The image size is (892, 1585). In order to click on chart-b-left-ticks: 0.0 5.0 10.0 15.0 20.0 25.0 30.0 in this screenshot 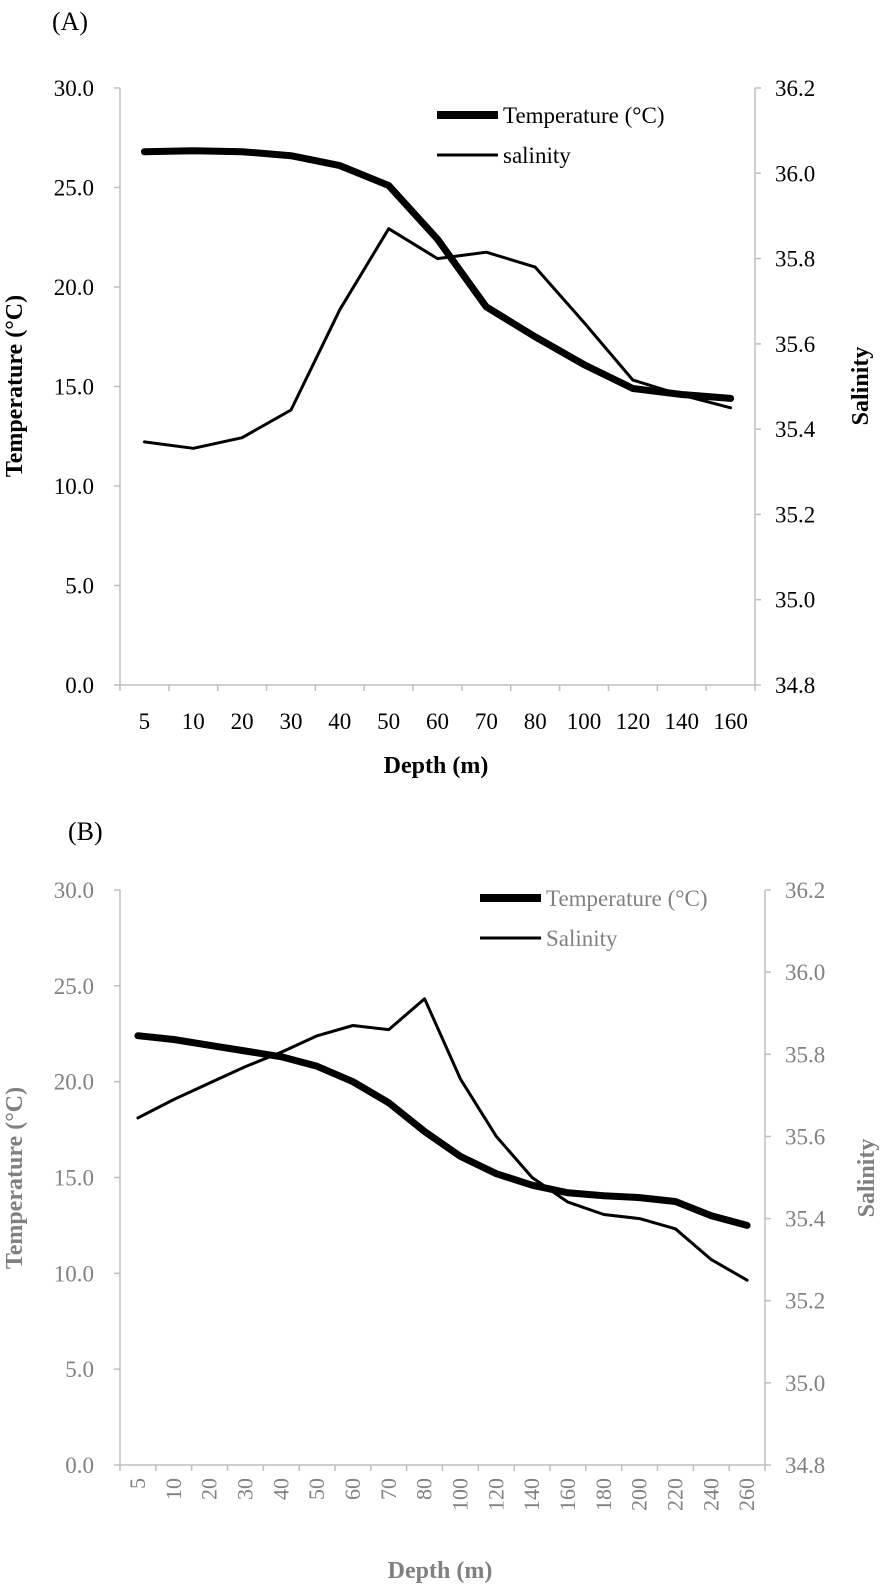, I will do `click(87, 1178)`.